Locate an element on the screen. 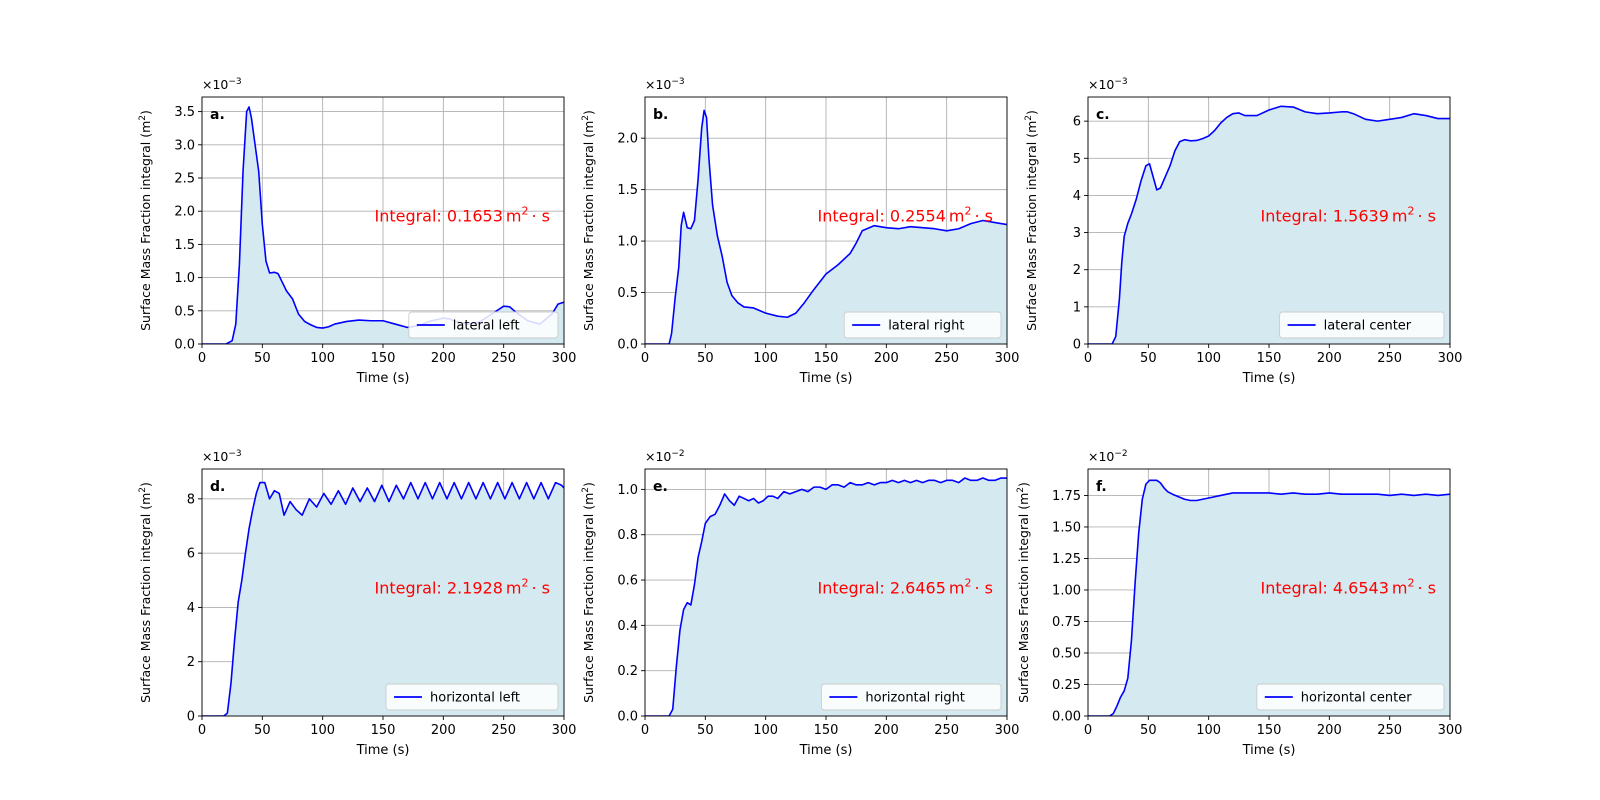 The width and height of the screenshot is (1600, 800). y-axis-label-text: Surface Mass Fraction integral (m is located at coordinates (588, 598).